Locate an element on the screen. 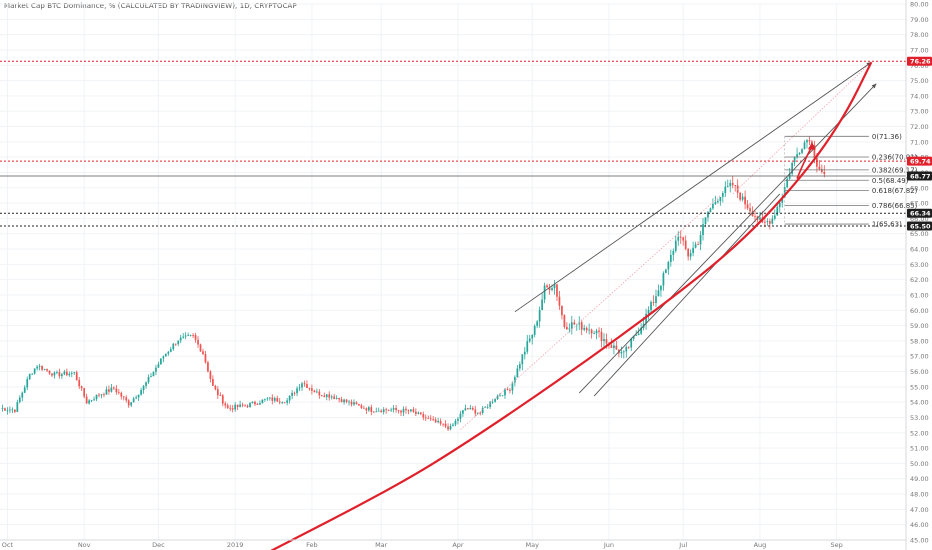 The height and width of the screenshot is (550, 932). fib-label-0.236: 0.236(70.01) is located at coordinates (895, 157).